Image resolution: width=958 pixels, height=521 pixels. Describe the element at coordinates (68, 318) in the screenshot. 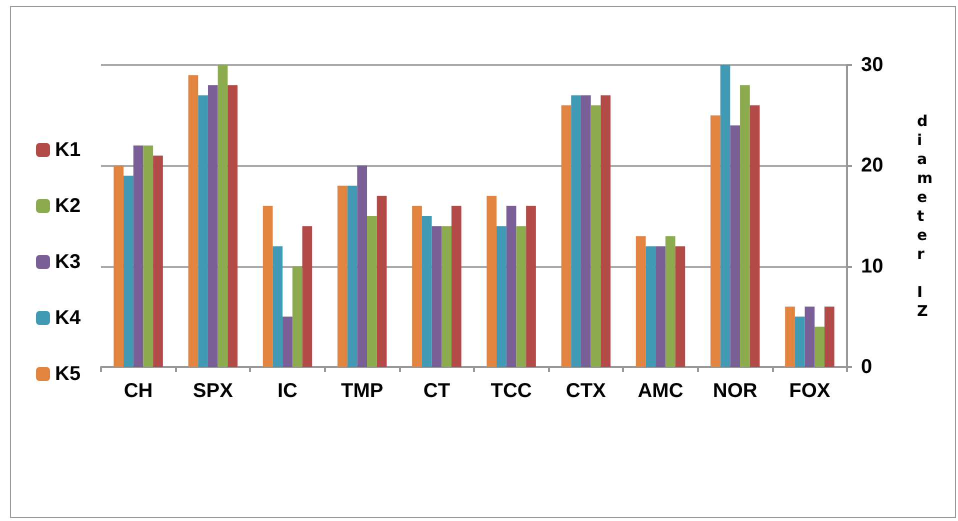

I see `legend-label: K4` at that location.